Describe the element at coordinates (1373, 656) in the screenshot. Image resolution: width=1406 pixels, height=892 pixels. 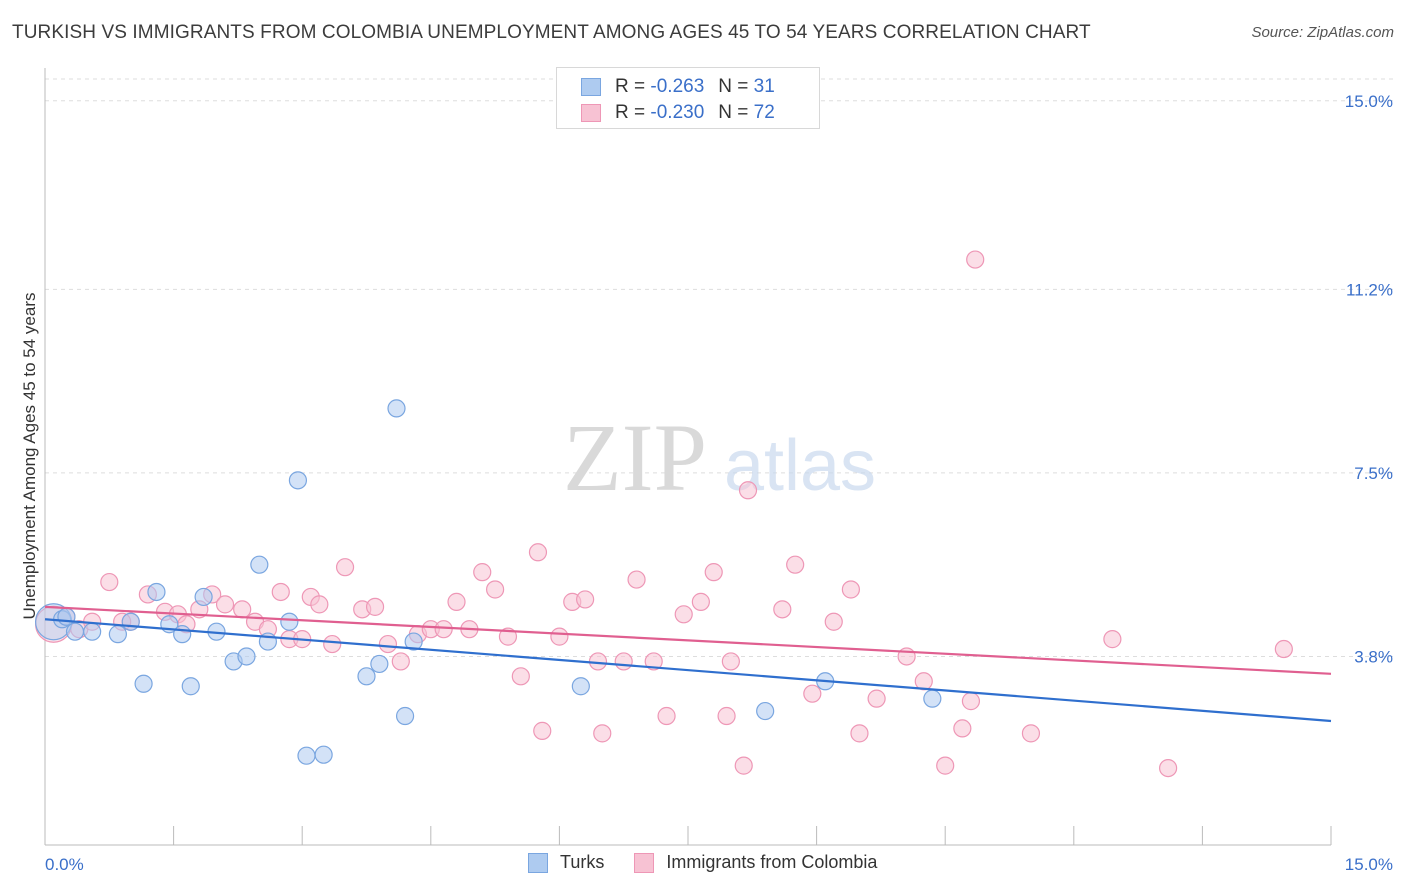
I see `y-tick-label: 3.8%` at that location.